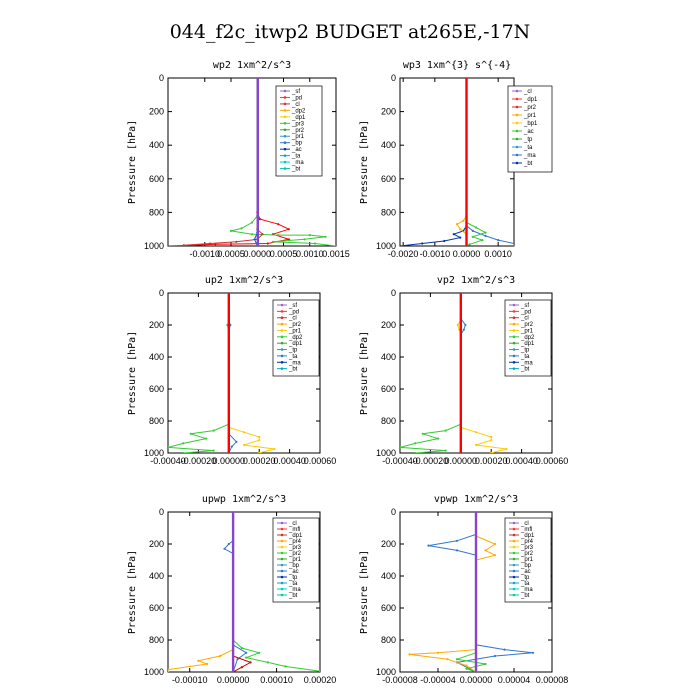 The image size is (700, 700). I want to click on series-line-pr2, so click(453, 592).